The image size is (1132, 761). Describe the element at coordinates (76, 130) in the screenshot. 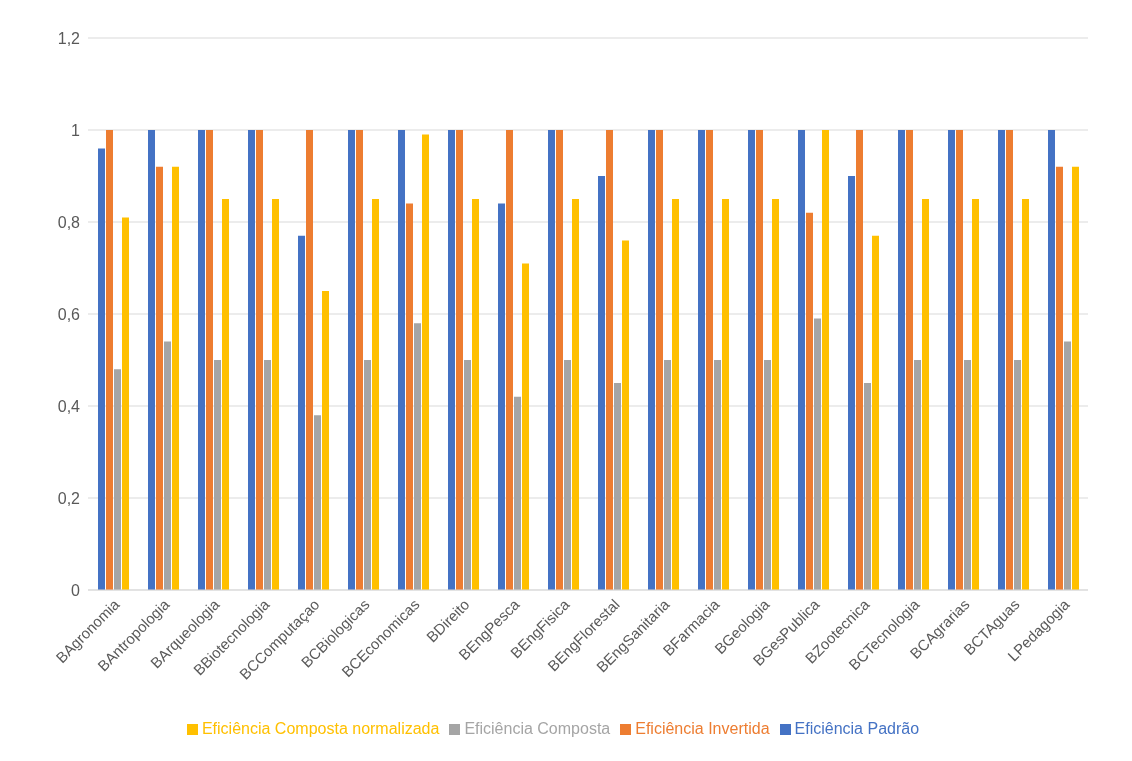

I see `y-tick-label: 1` at that location.